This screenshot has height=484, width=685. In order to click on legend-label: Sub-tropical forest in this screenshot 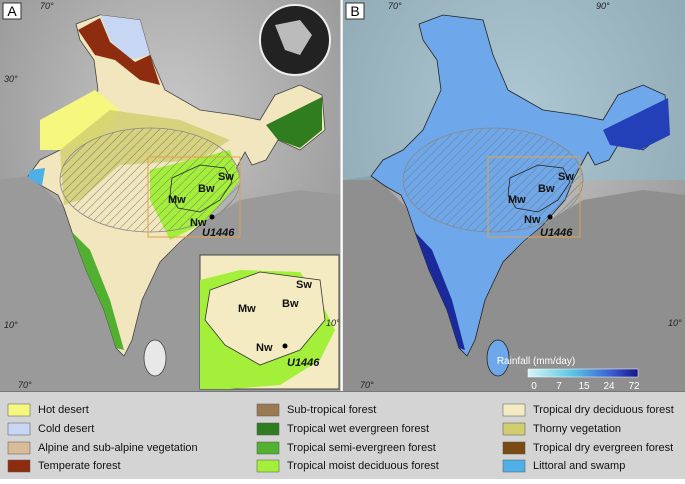, I will do `click(331, 410)`.